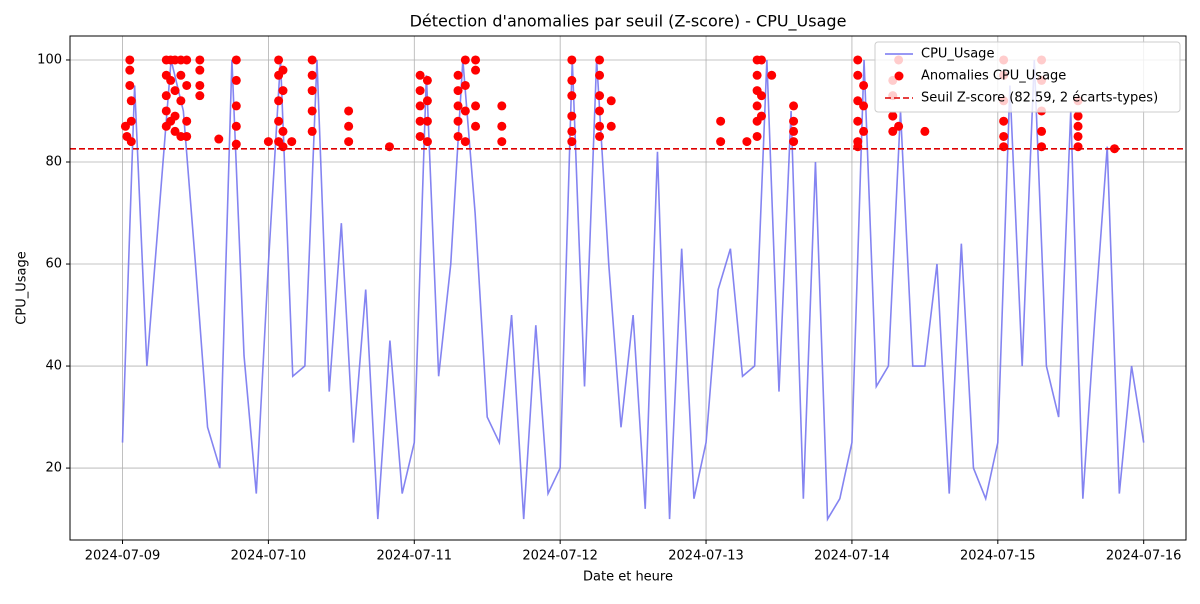 This screenshot has height=604, width=1200. Describe the element at coordinates (53, 366) in the screenshot. I see `y-tick-label: 40` at that location.